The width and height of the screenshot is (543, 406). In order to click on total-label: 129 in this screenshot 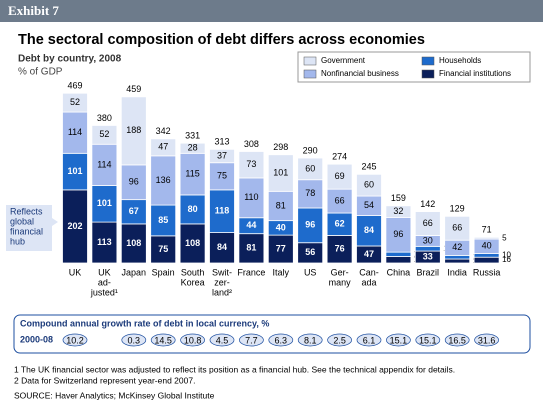, I will do `click(457, 209)`.